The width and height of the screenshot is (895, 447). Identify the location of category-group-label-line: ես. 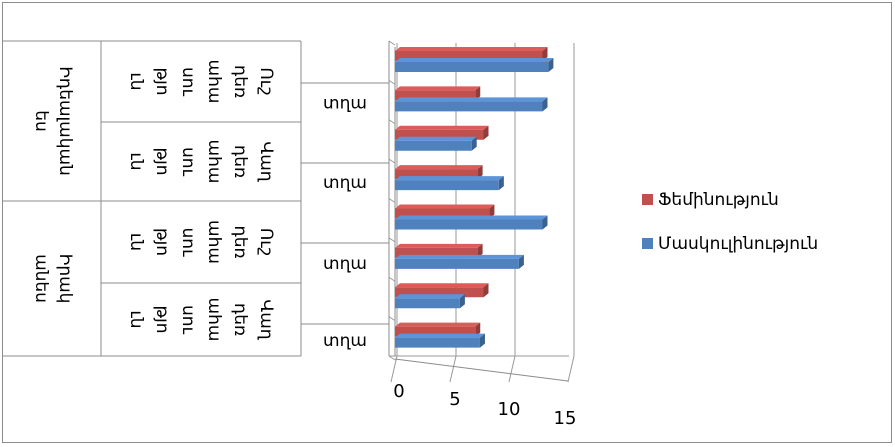
(41, 121).